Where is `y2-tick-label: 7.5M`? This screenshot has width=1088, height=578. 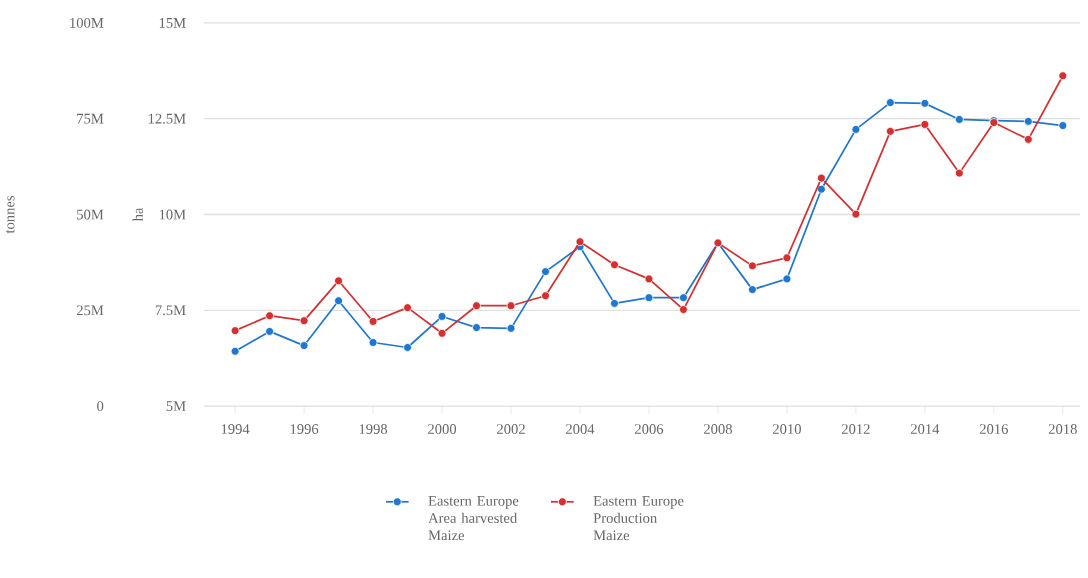 y2-tick-label: 7.5M is located at coordinates (170, 310).